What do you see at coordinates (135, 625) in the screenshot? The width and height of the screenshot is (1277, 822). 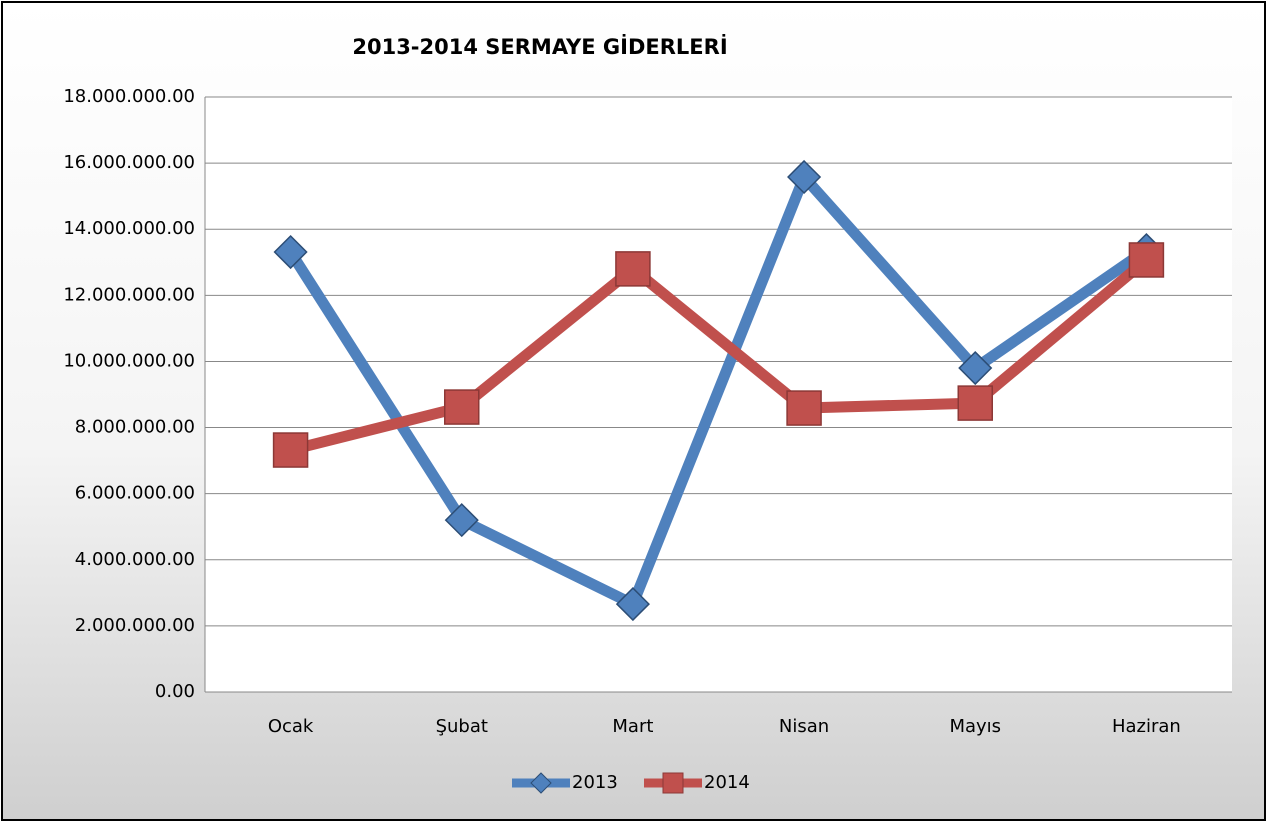 I see `y-tick-label: 2.000.000.00` at bounding box center [135, 625].